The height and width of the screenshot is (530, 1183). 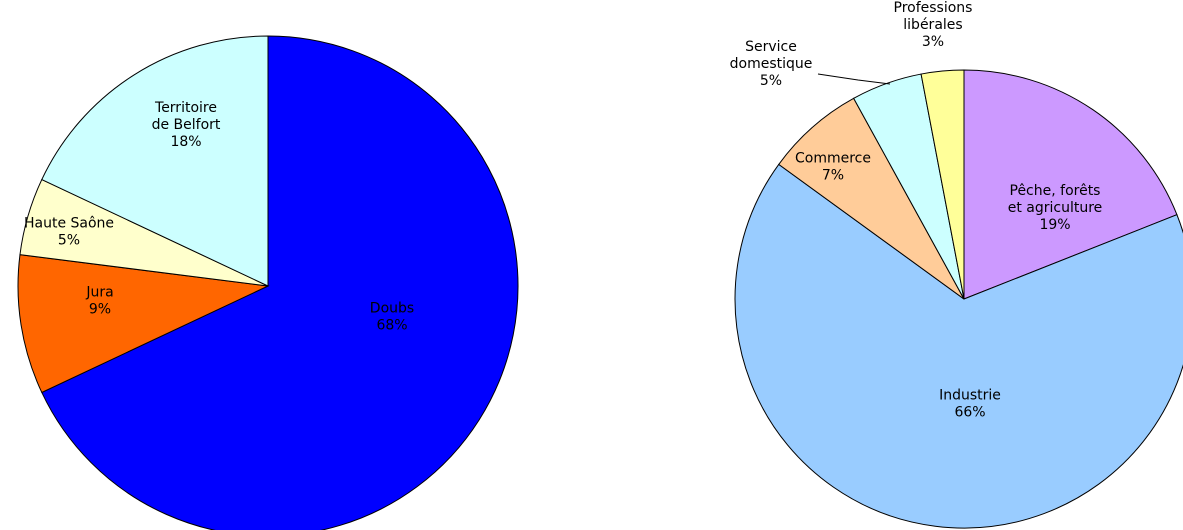 I want to click on pie-slice-peche-forets-et-agriculture, so click(x=1070, y=184).